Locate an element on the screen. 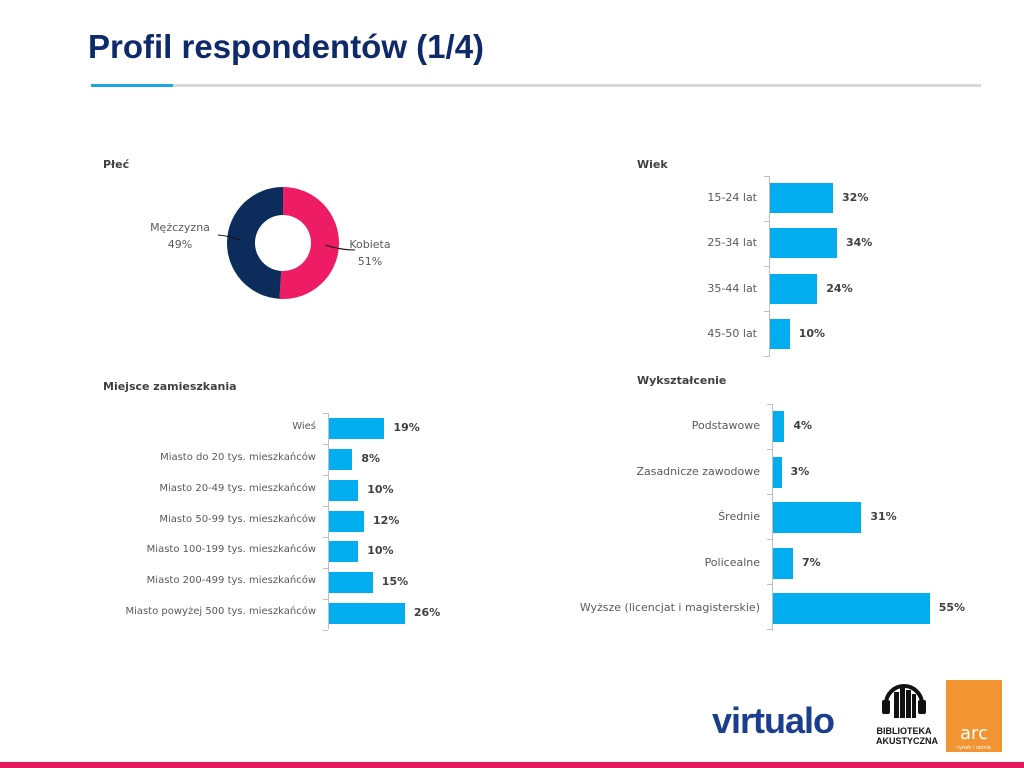  arc-logo: arc rynek i opinie is located at coordinates (974, 716).